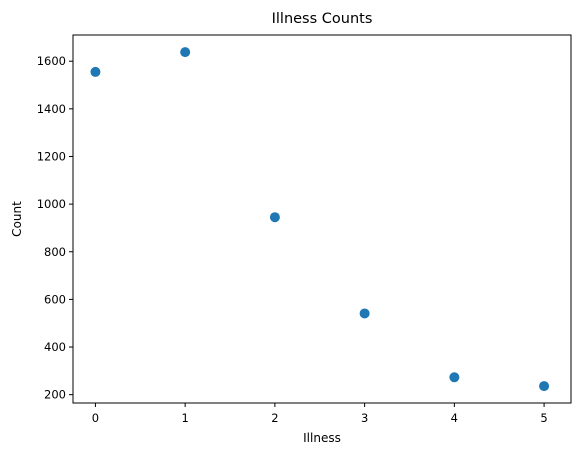 This screenshot has height=455, width=580. I want to click on y-axis-label: Count, so click(17, 219).